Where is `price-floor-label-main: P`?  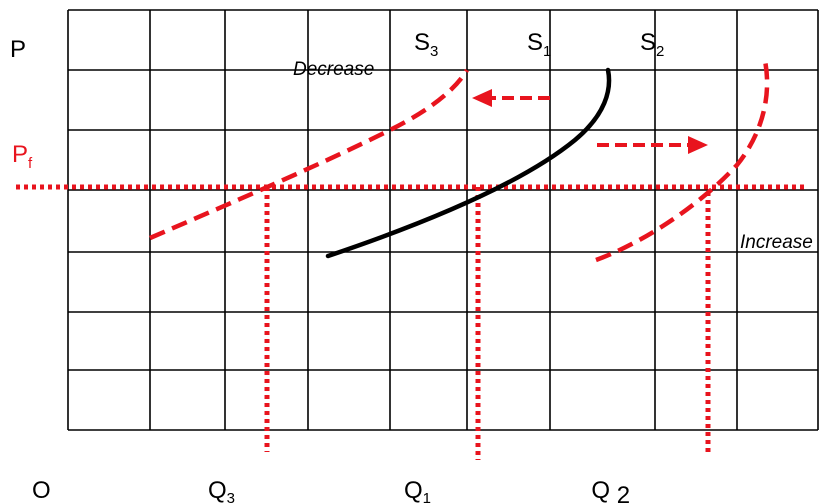 price-floor-label-main: P is located at coordinates (20, 154).